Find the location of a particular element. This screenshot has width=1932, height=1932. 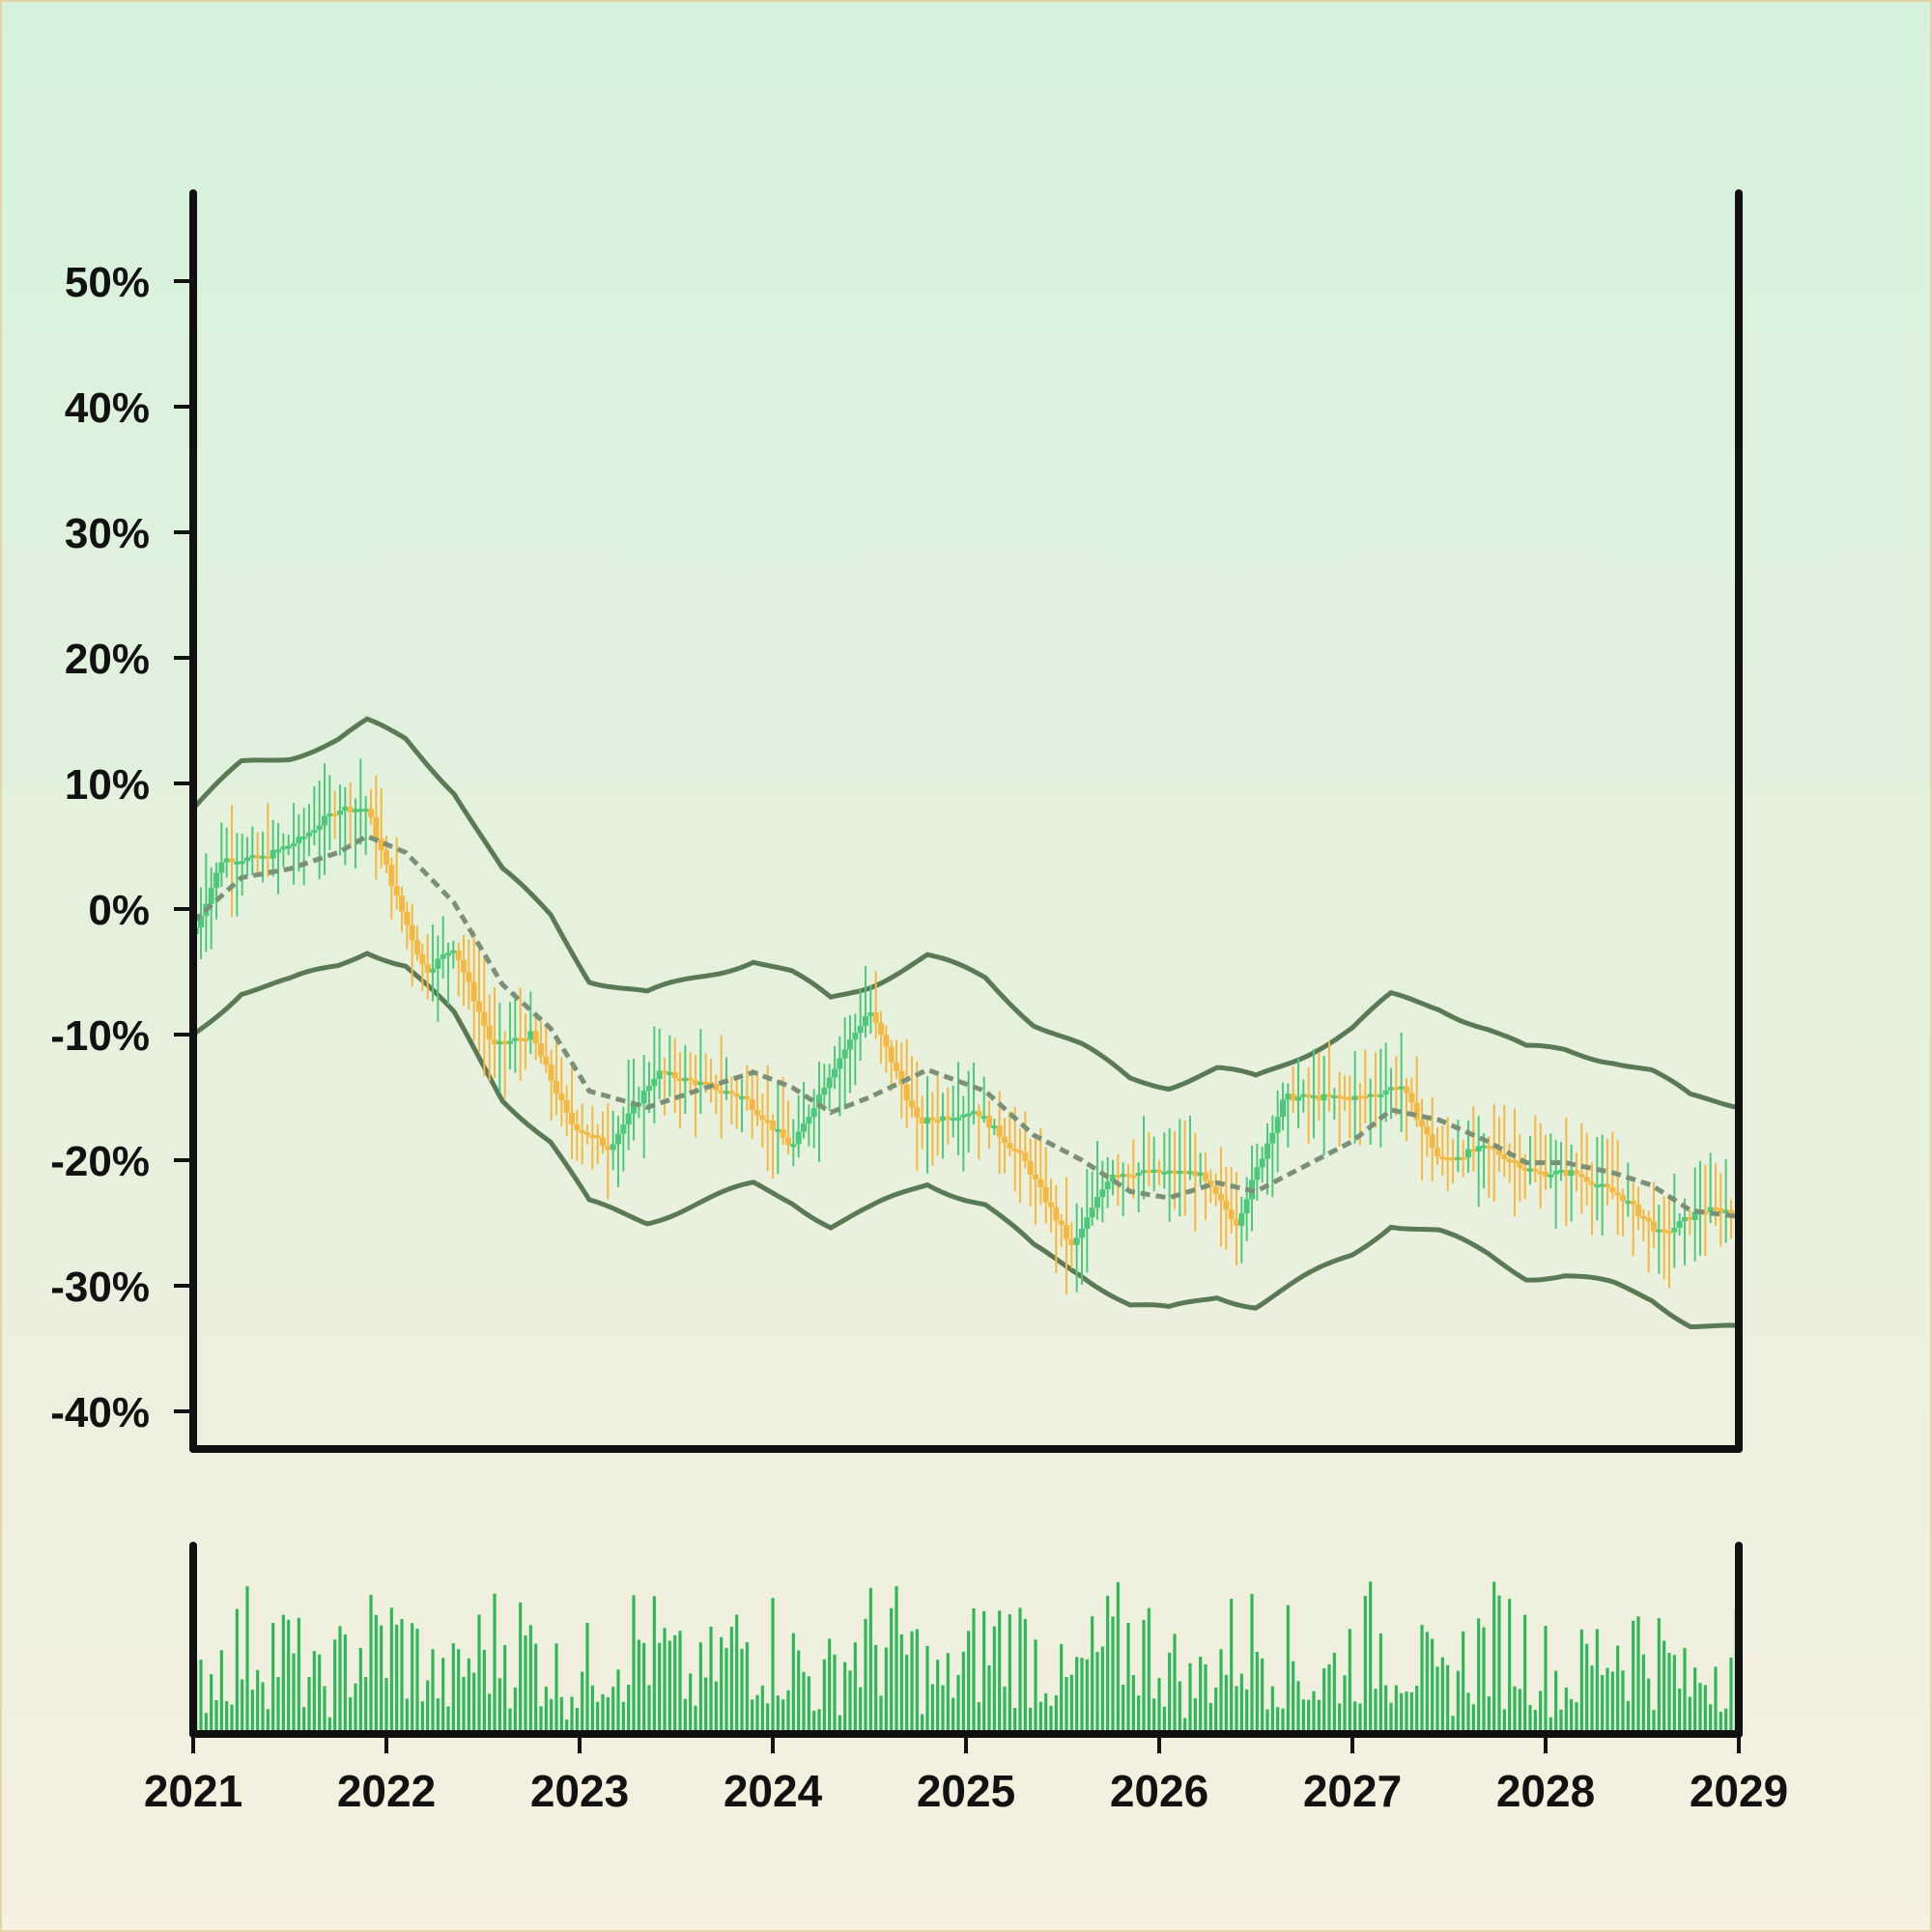

x-tick-label: 2023 is located at coordinates (579, 1791).